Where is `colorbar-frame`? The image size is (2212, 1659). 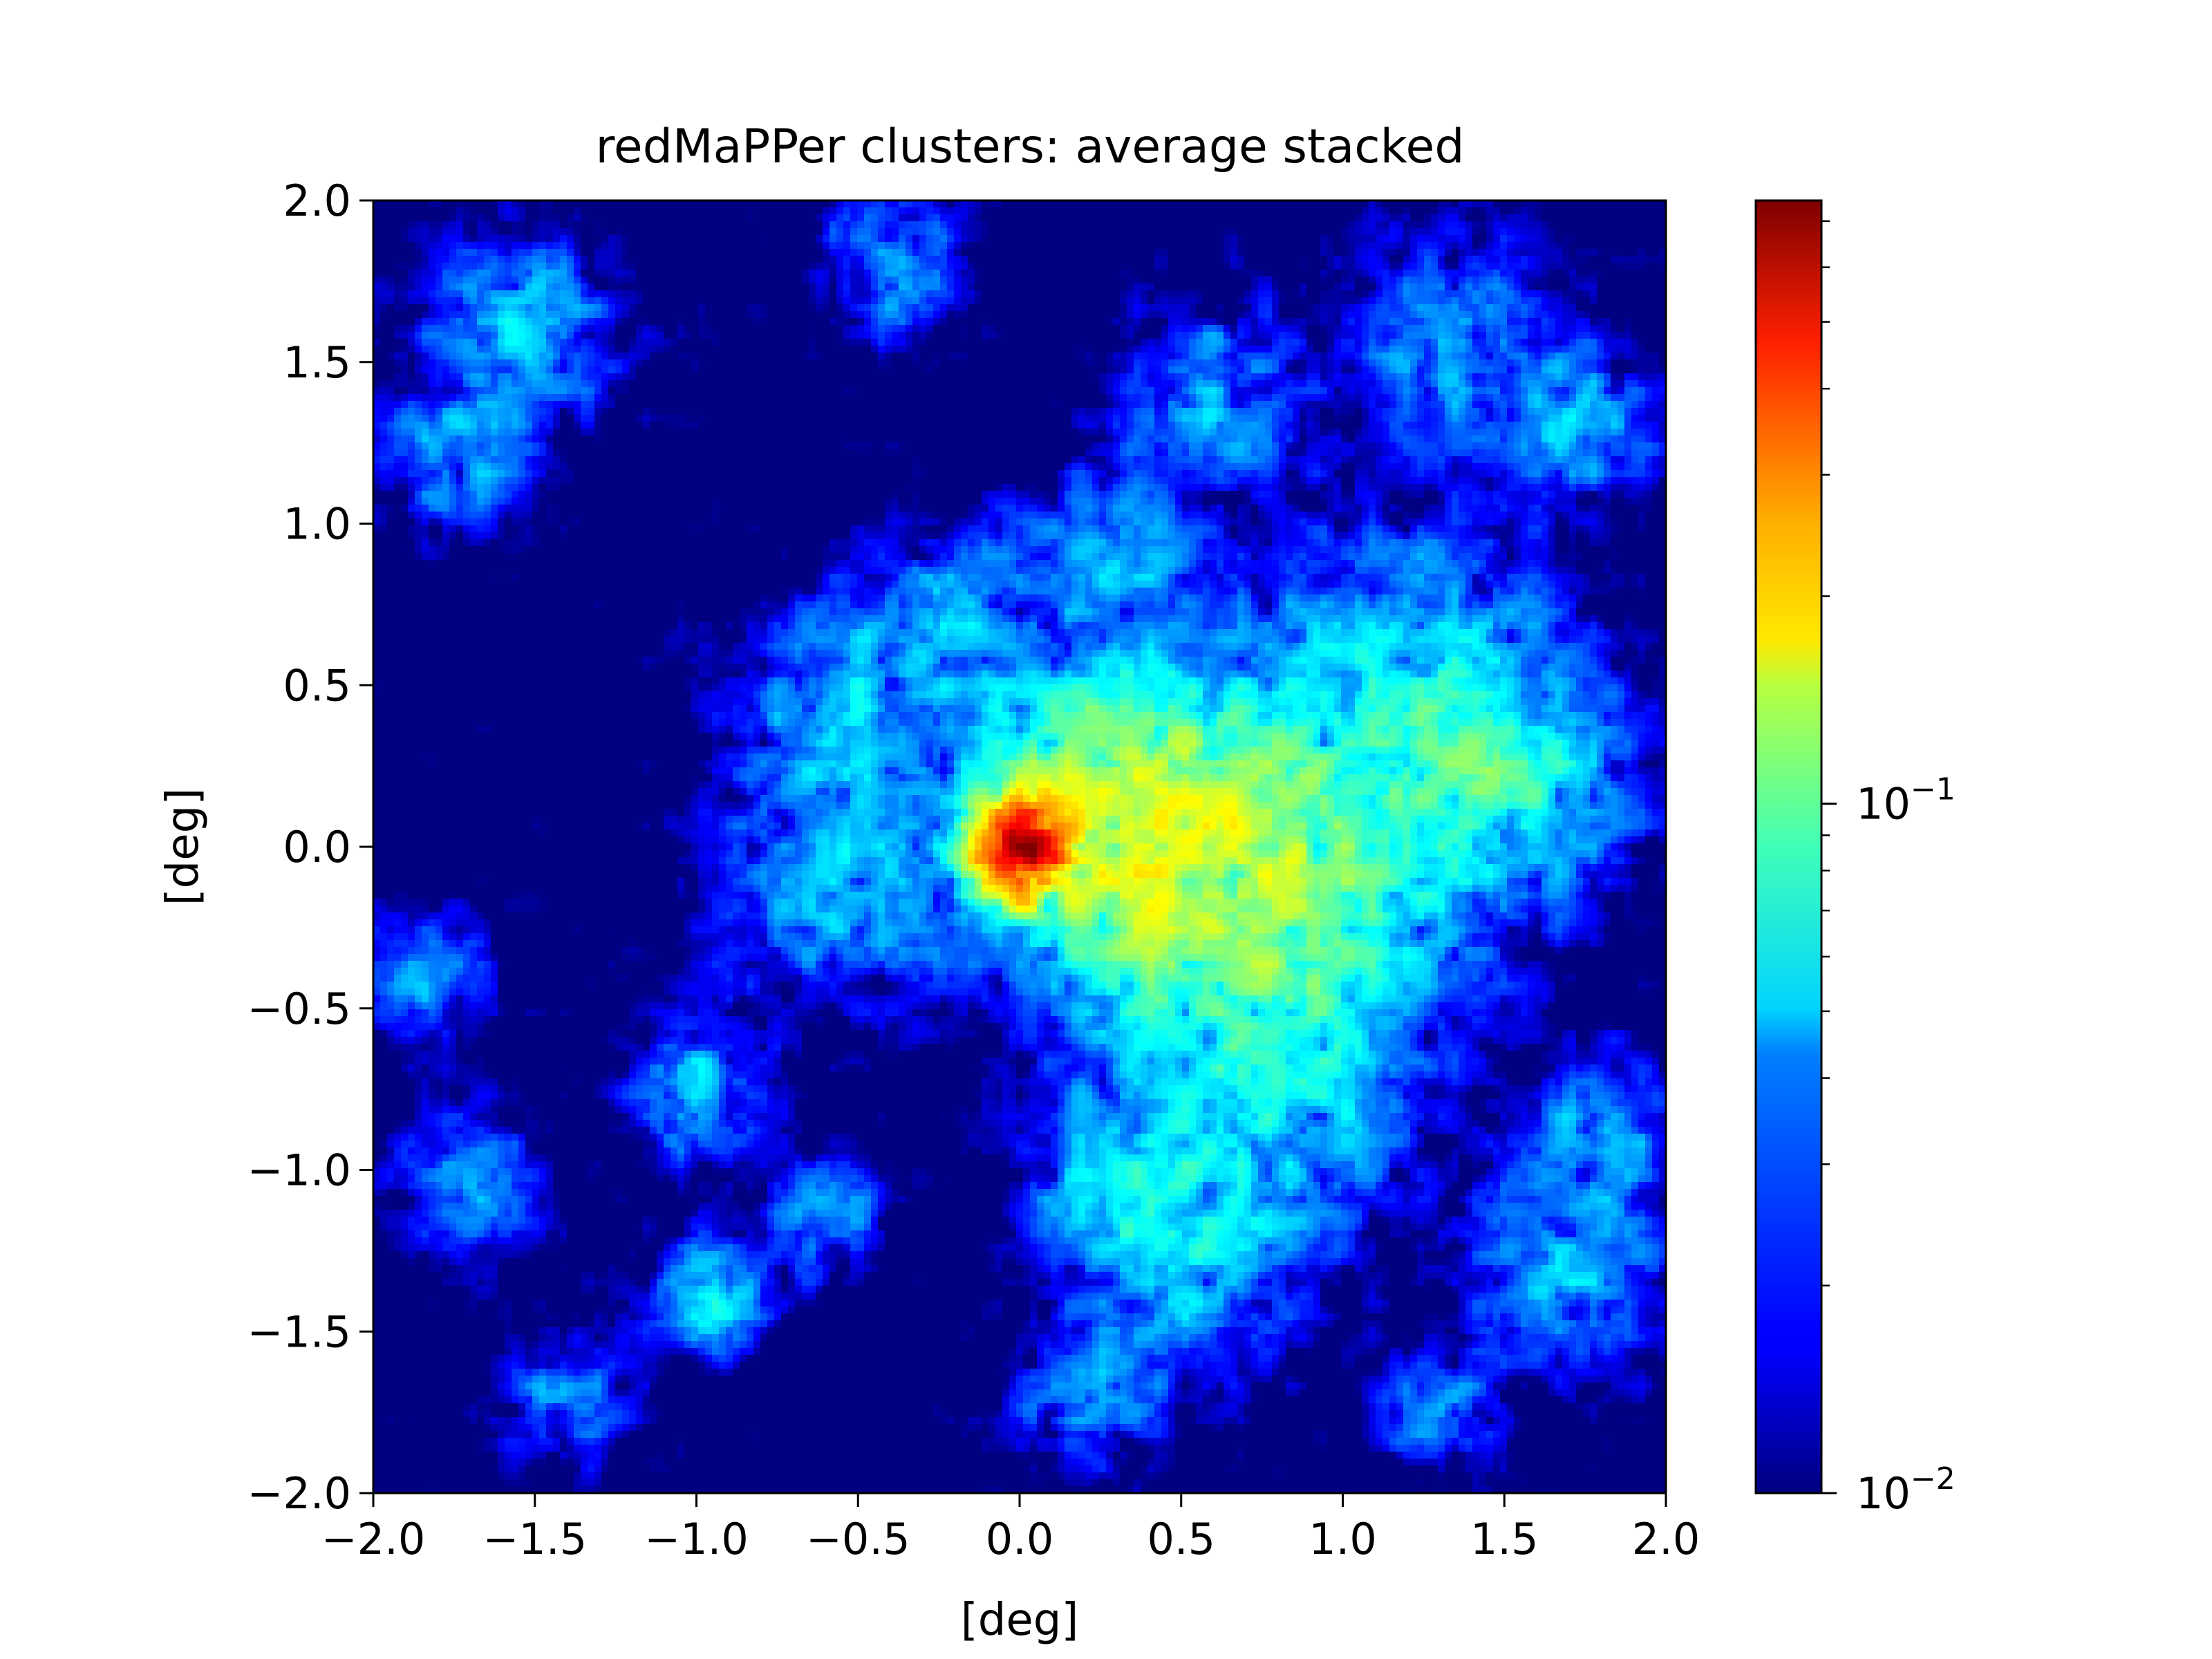
colorbar-frame is located at coordinates (1788, 847).